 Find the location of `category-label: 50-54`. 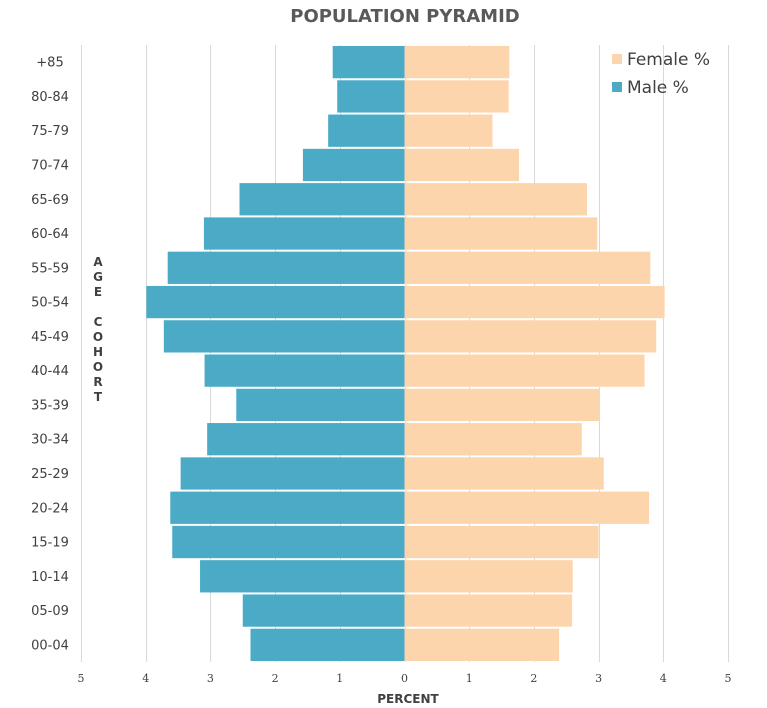

category-label: 50-54 is located at coordinates (50, 303).